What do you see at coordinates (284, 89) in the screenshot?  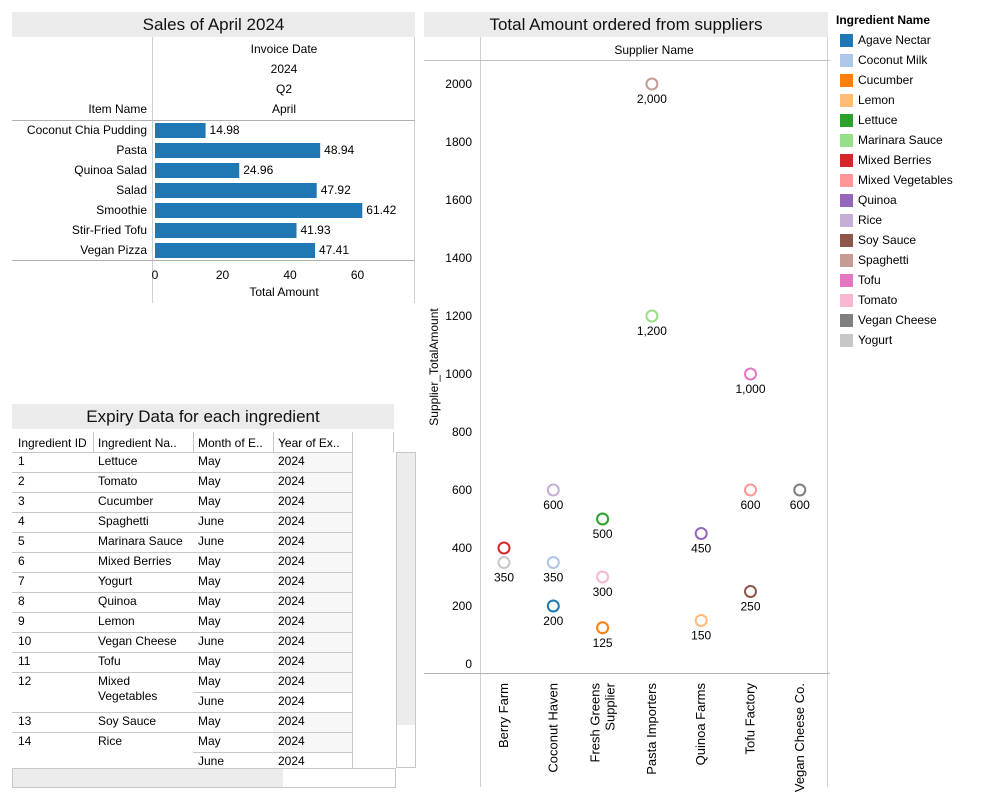 I see `column-header: Q2` at bounding box center [284, 89].